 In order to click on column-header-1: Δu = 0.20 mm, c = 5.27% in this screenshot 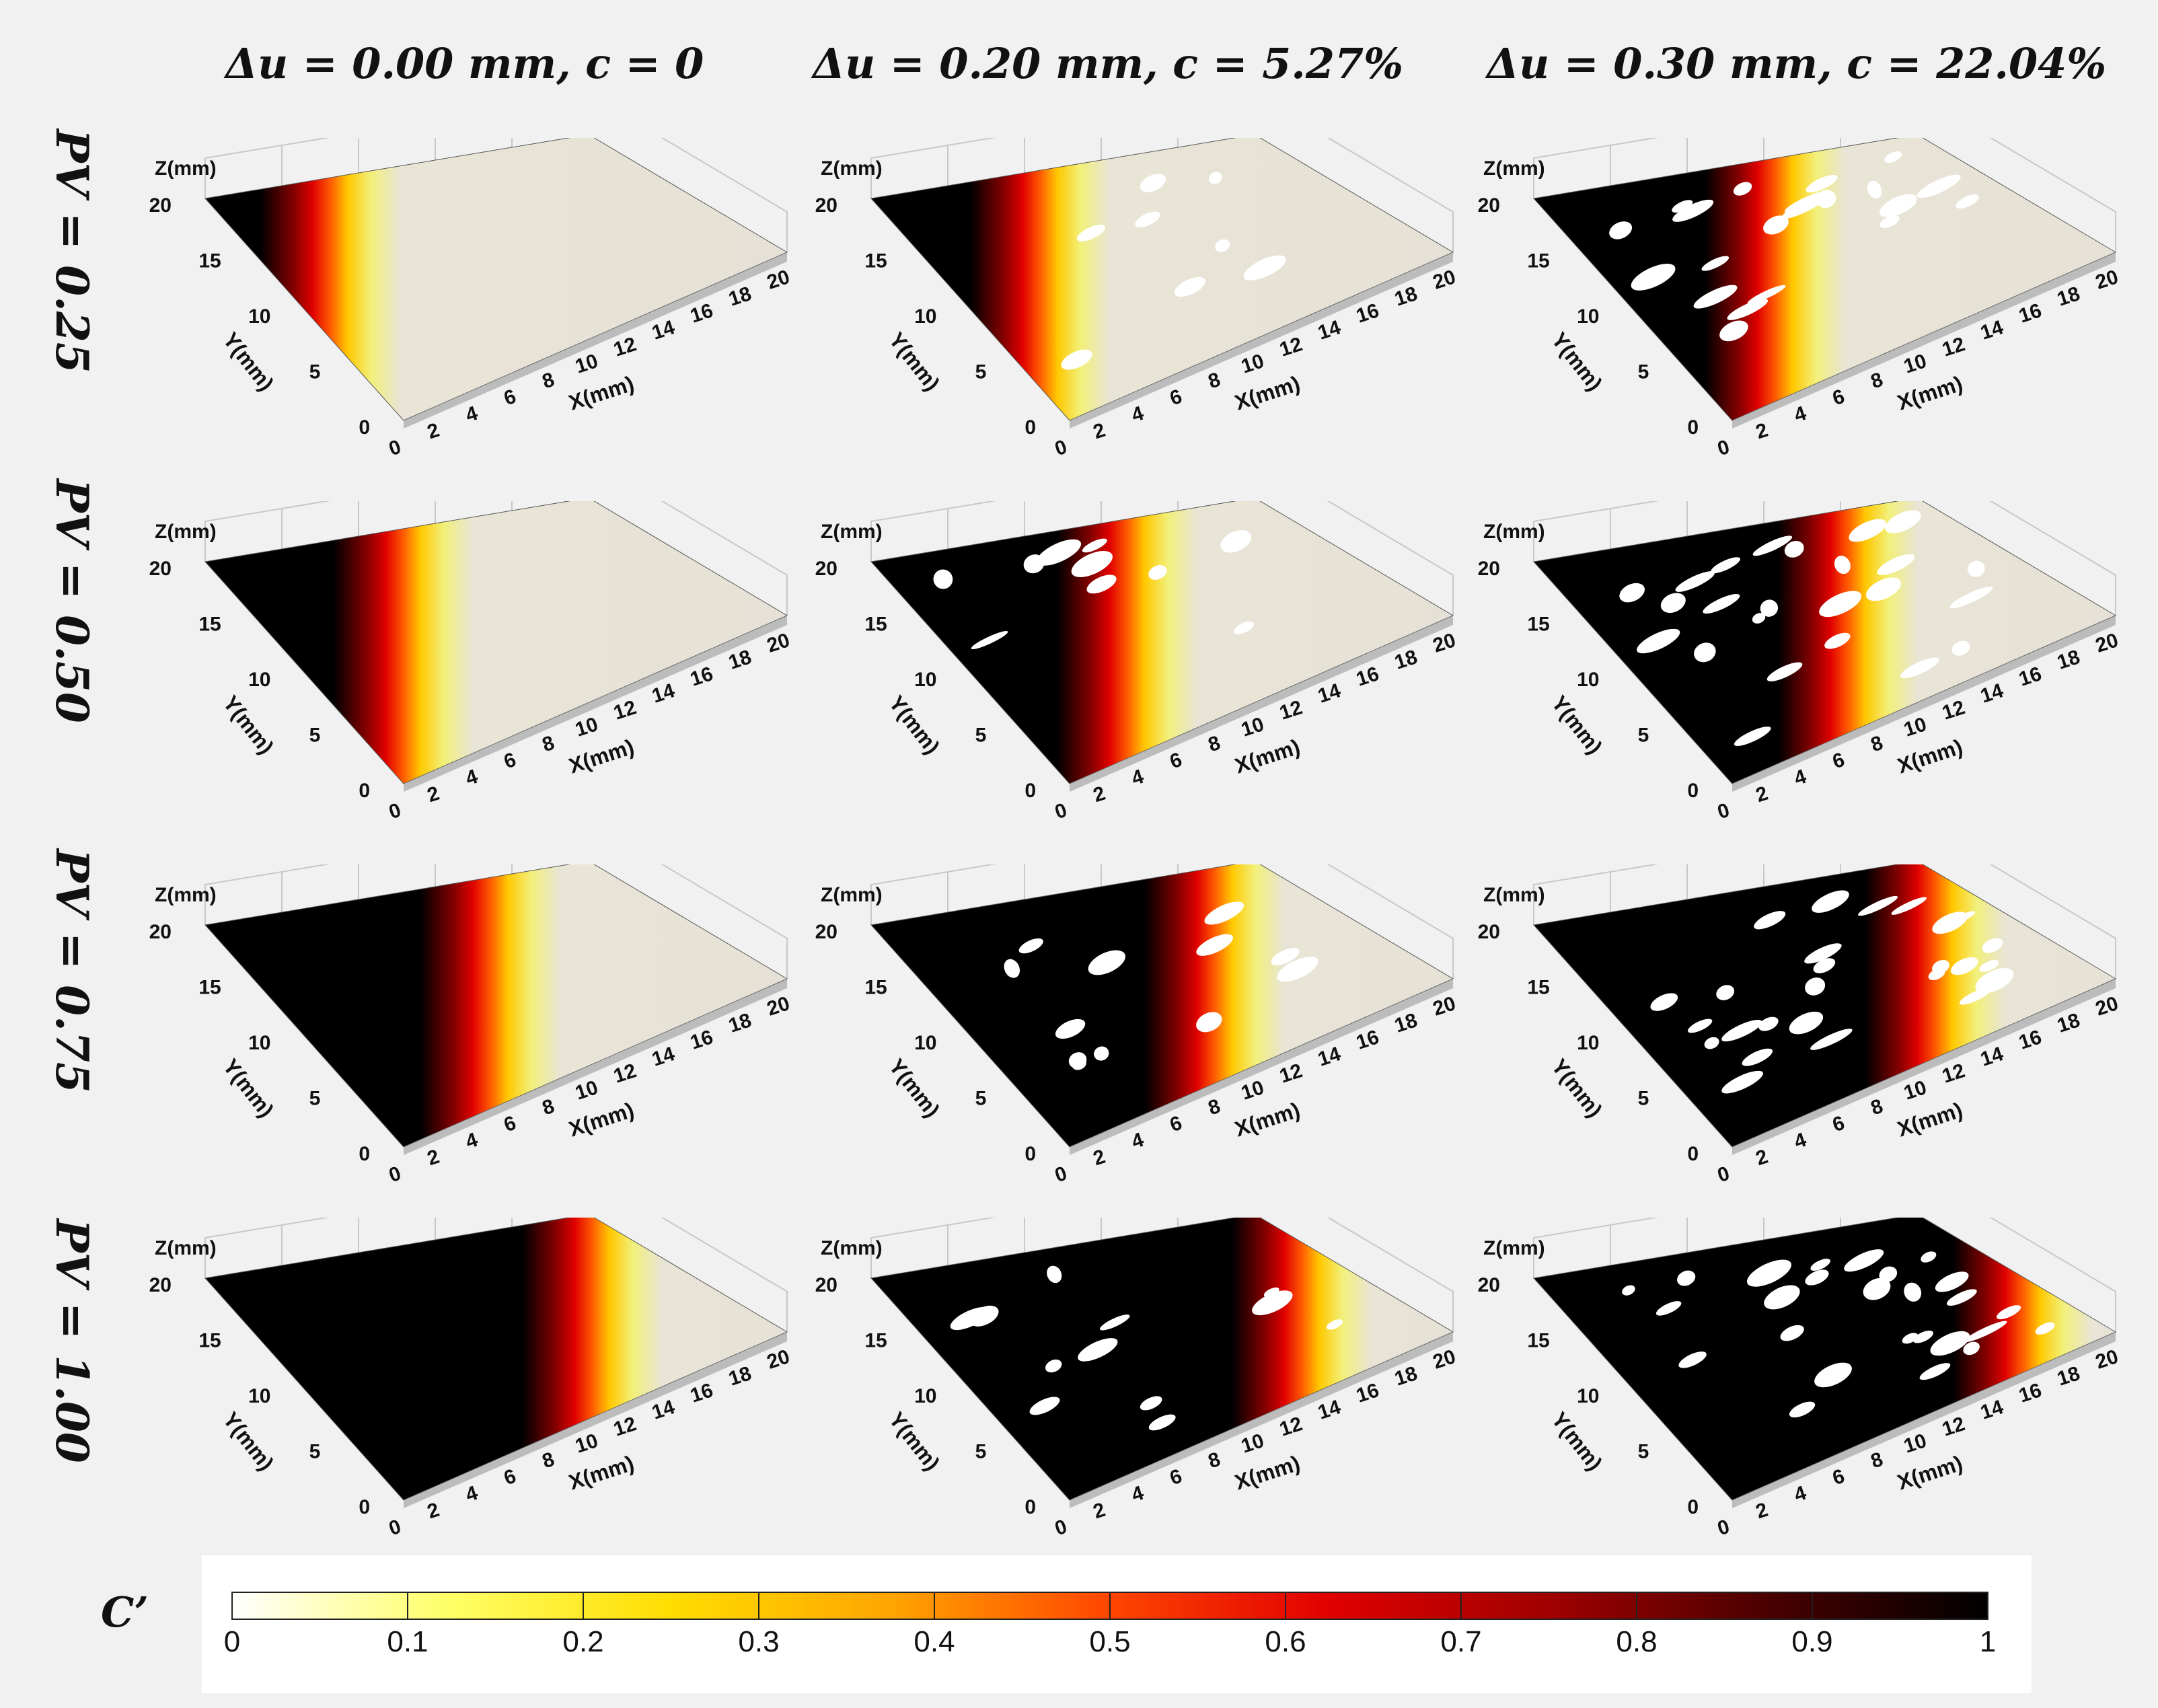, I will do `click(1108, 63)`.